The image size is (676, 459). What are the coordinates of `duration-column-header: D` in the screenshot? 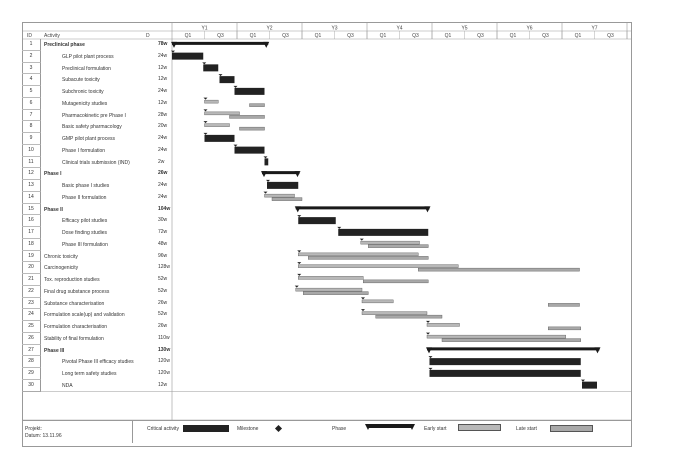 It's located at (148, 36).